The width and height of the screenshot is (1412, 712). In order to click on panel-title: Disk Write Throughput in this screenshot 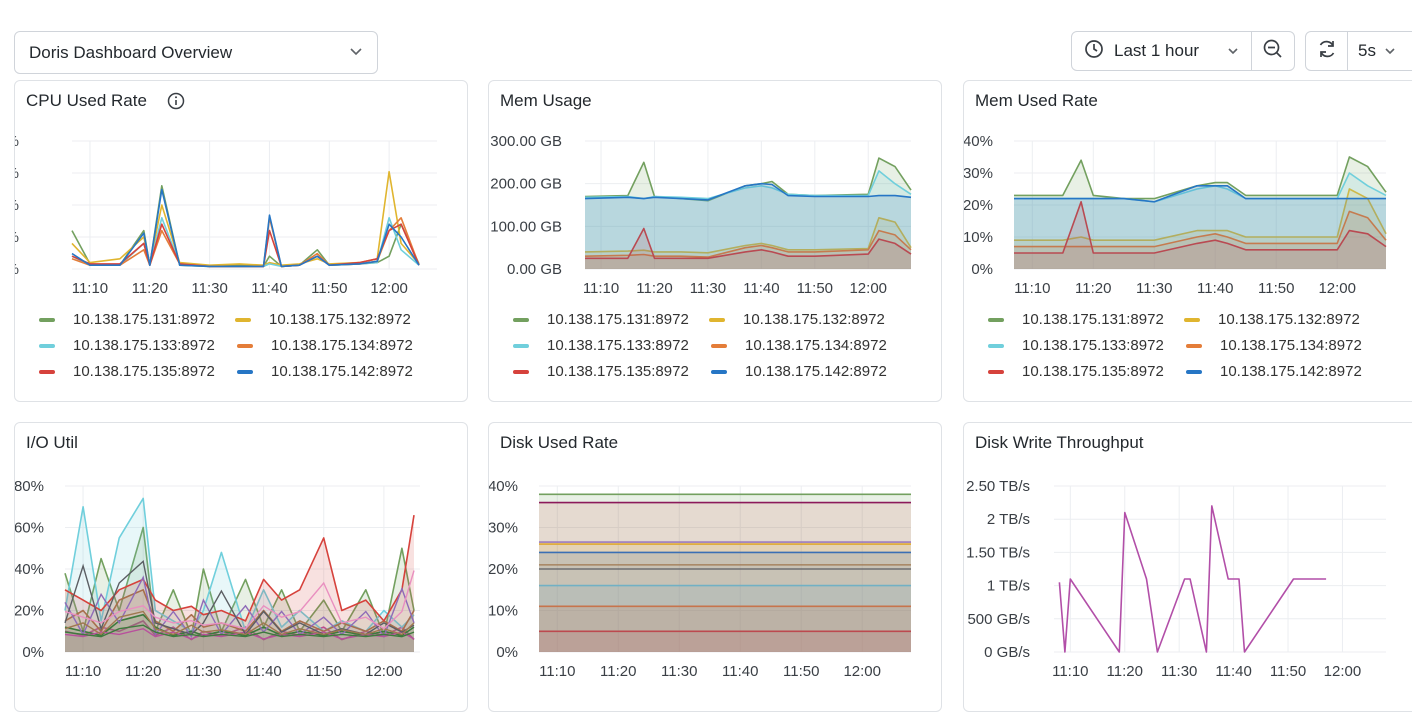, I will do `click(1059, 443)`.